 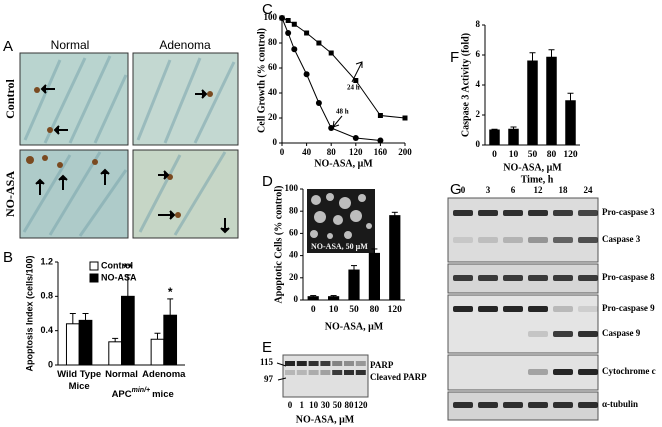 What do you see at coordinates (8, 46) in the screenshot?
I see `panel-label: A` at bounding box center [8, 46].